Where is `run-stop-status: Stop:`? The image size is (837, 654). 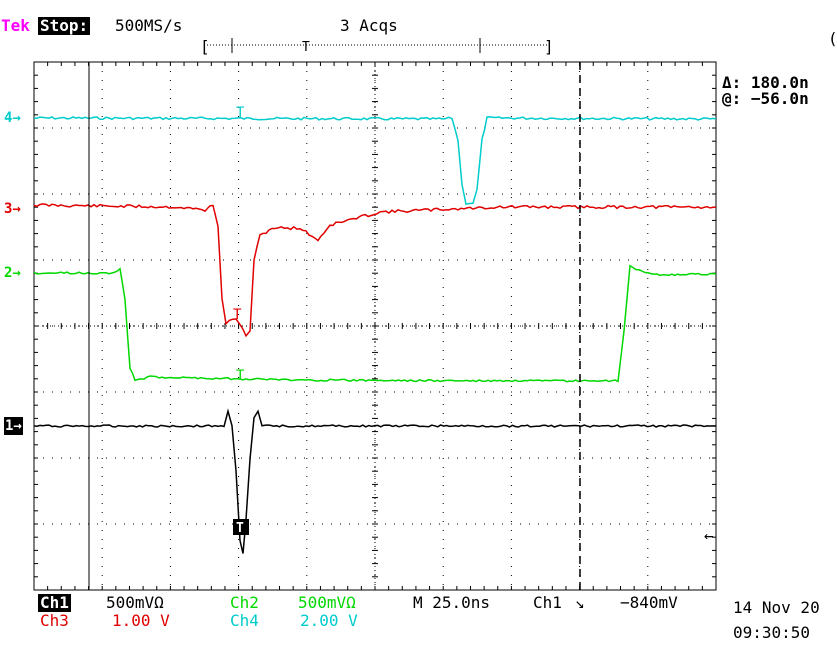 run-stop-status: Stop: is located at coordinates (64, 25).